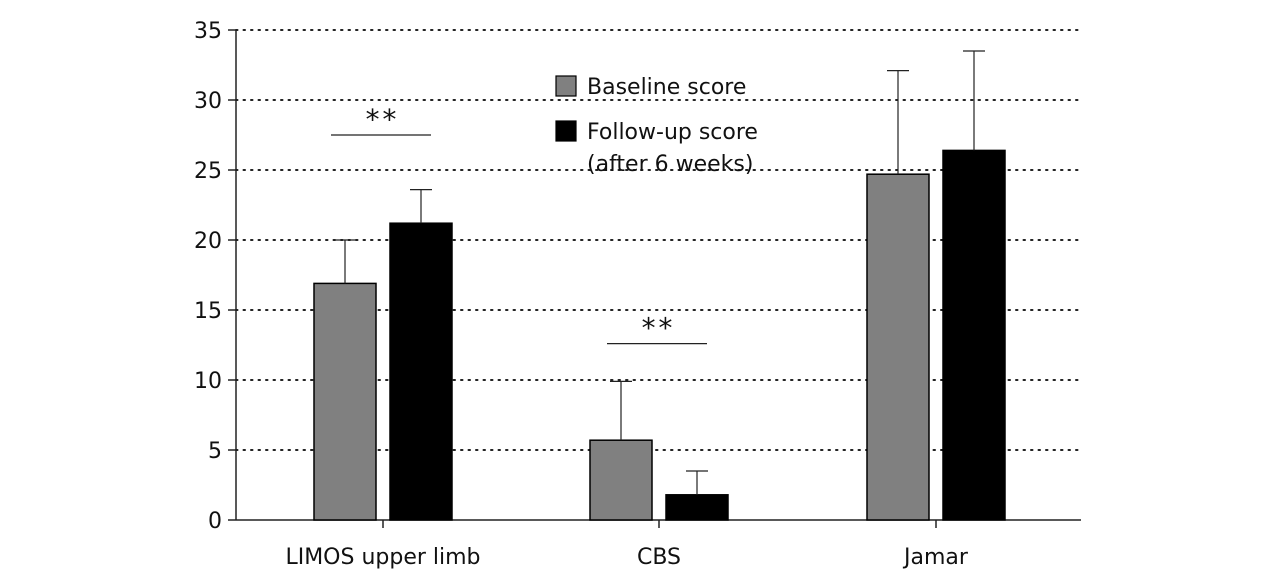 This screenshot has height=585, width=1273. I want to click on legend-label-0-0: Baseline score, so click(666, 87).